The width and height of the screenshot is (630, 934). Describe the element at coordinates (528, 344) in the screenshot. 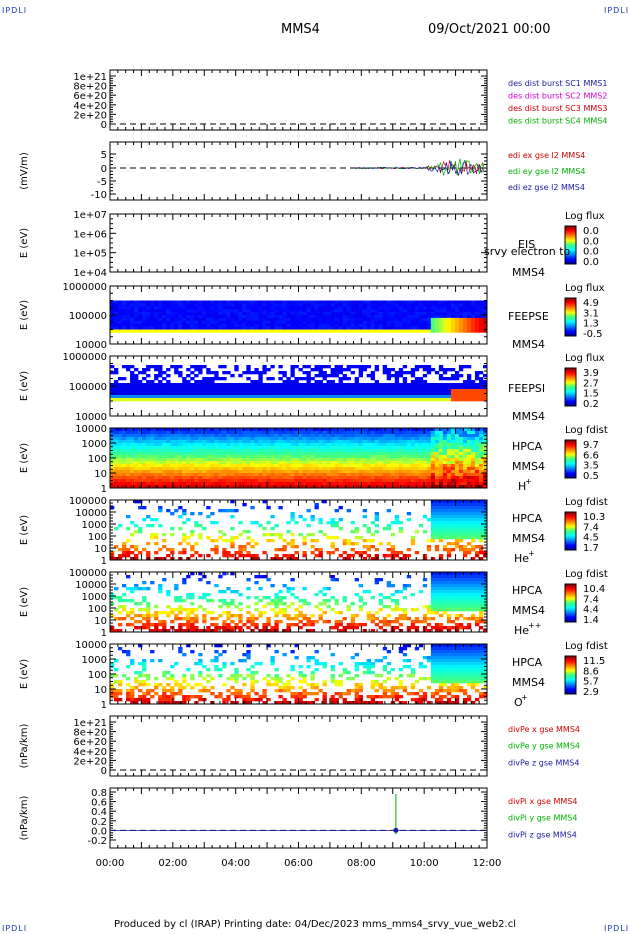

I see `spacecraft-label: MMS4` at that location.